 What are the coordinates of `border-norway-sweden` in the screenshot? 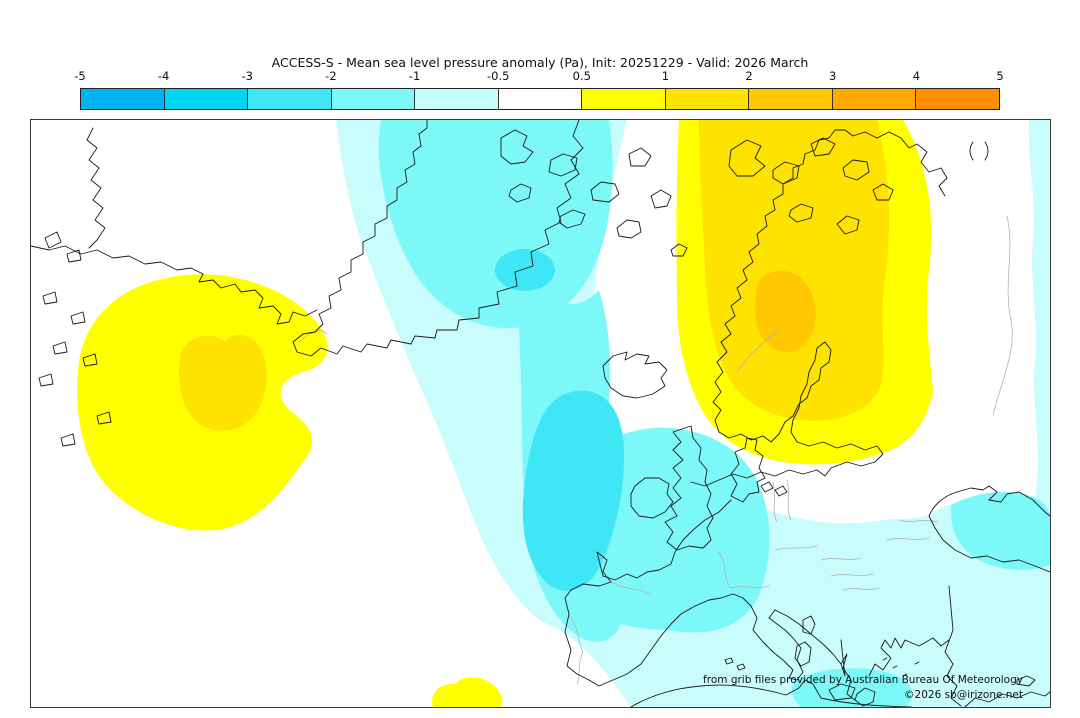 It's located at (758, 351).